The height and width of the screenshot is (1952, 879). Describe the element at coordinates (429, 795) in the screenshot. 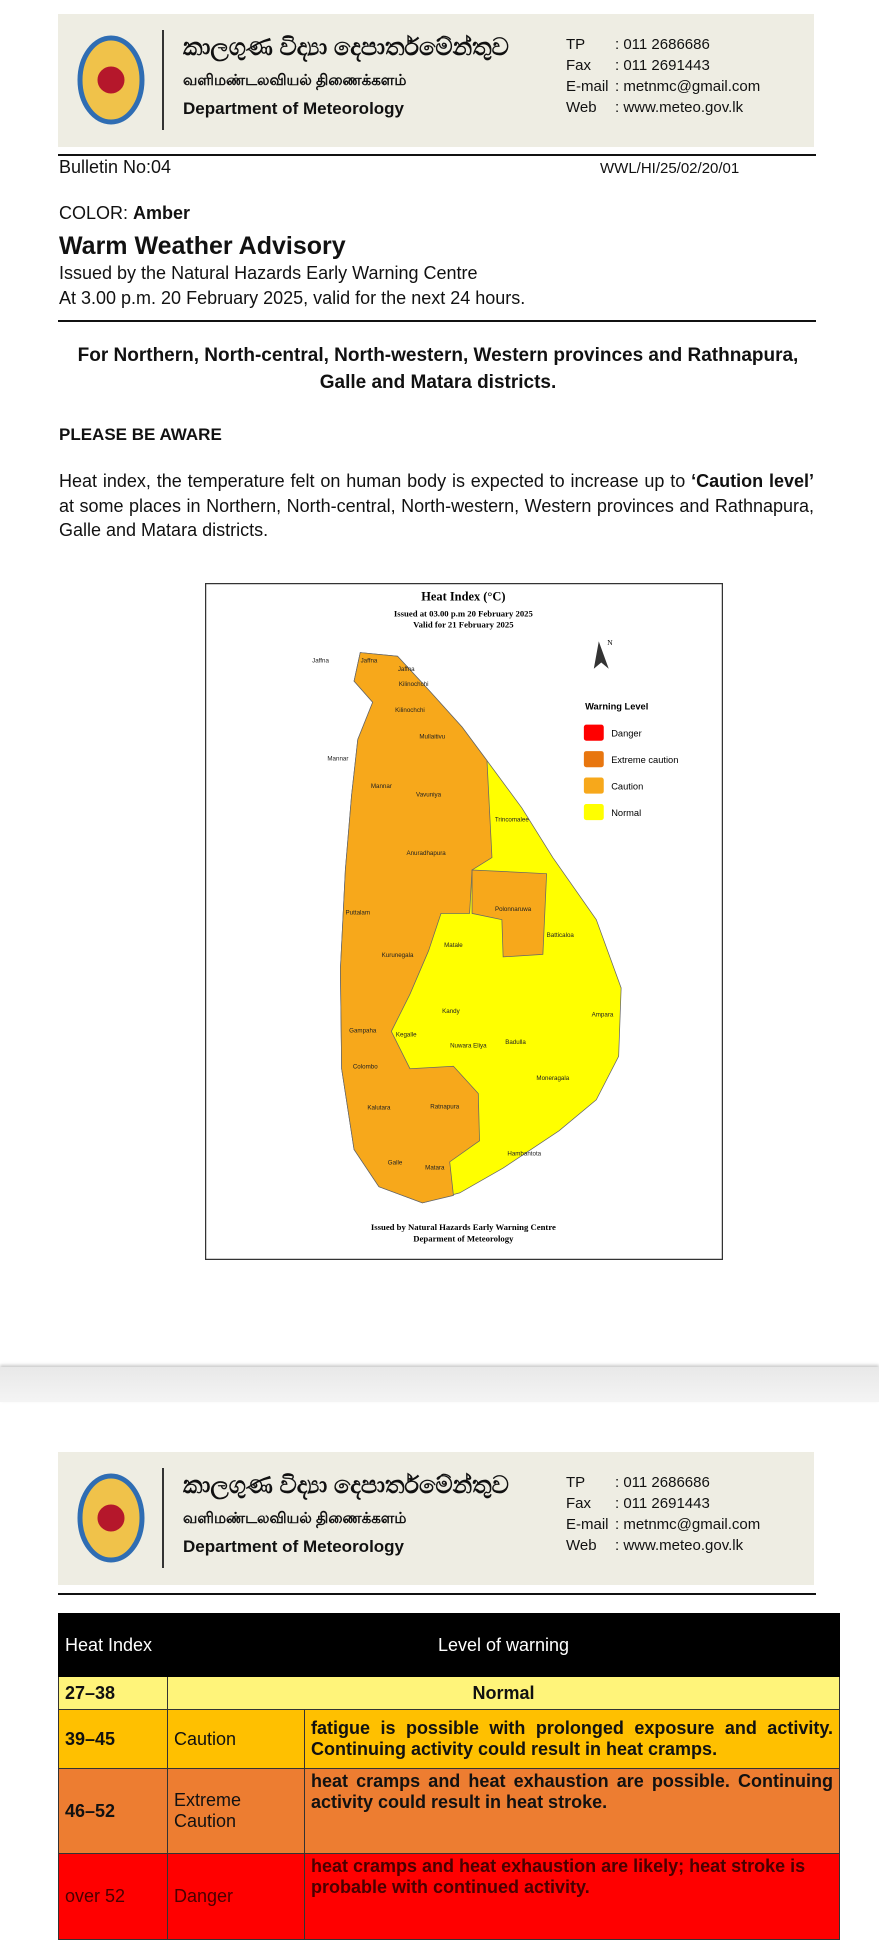

I see `district-label: Vavuniya` at that location.